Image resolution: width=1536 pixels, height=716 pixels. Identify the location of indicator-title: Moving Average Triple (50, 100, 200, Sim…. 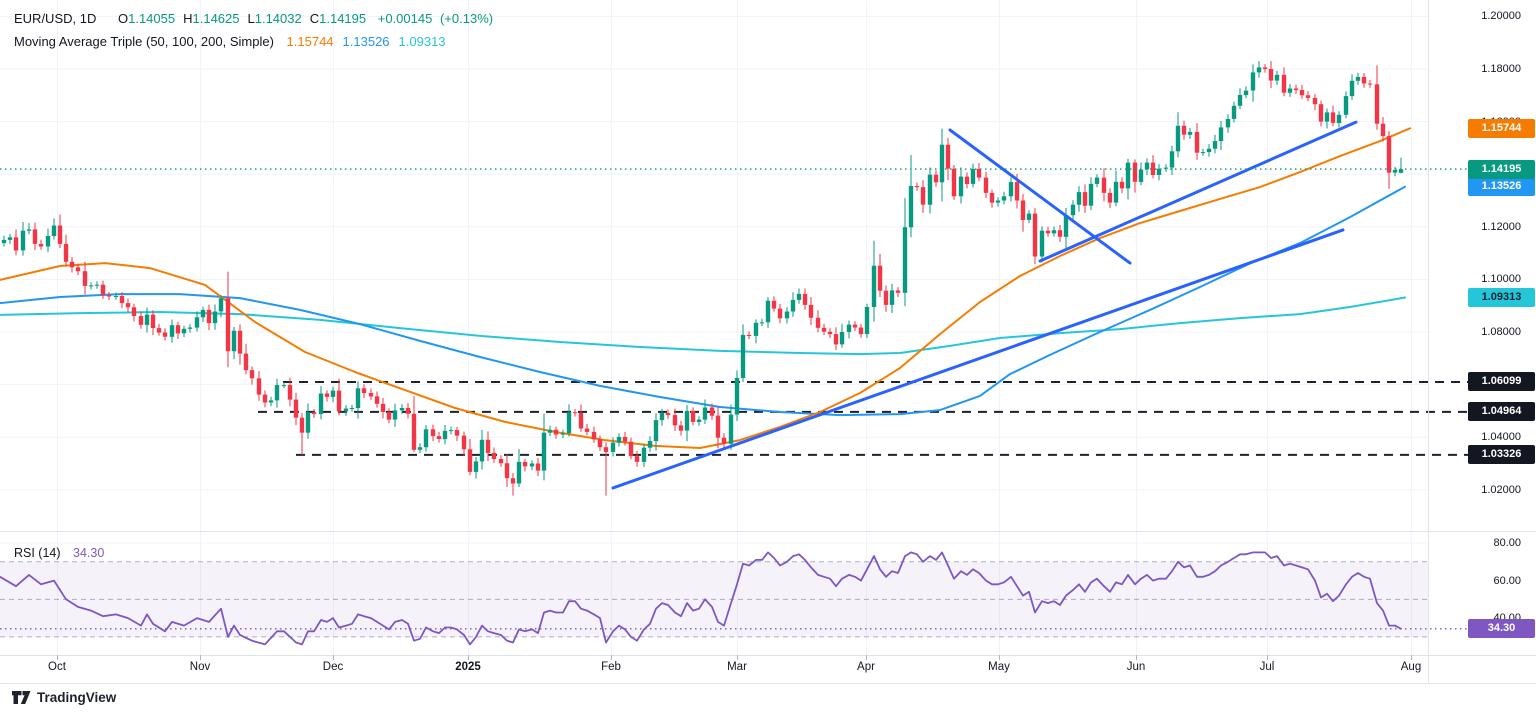
(144, 41).